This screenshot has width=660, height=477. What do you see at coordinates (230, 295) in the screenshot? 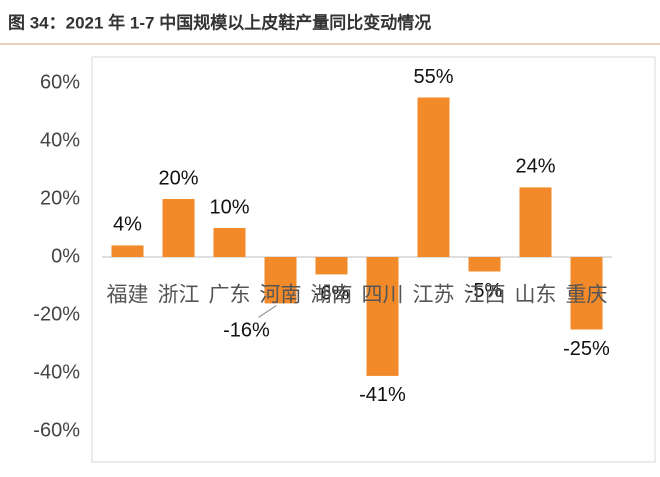
I see `x-tick-label: 广东` at bounding box center [230, 295].